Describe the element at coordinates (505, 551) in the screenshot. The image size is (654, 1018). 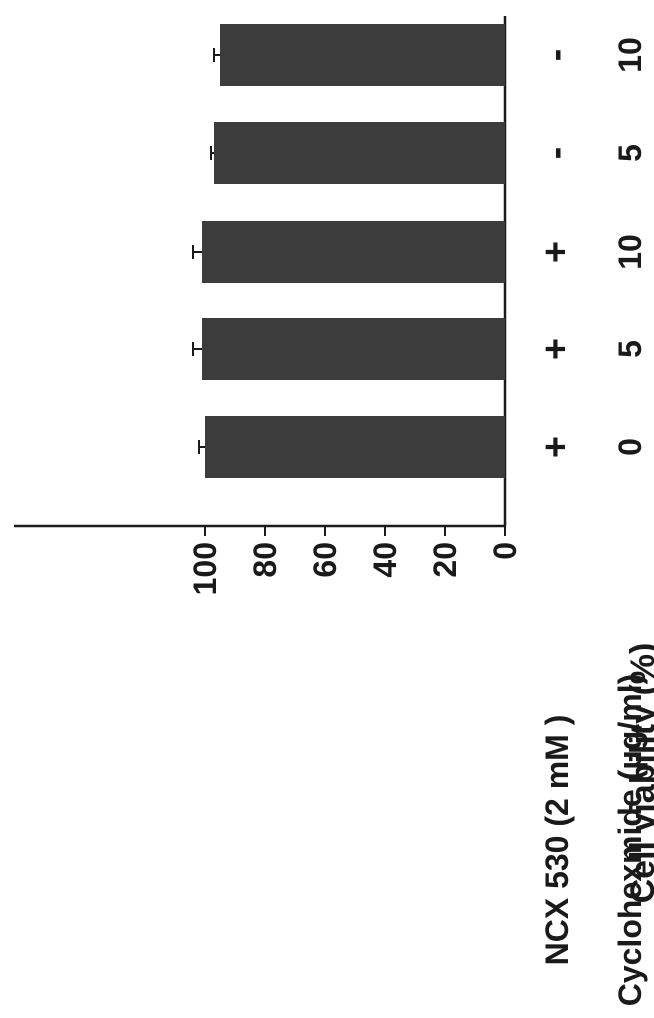
I see `y-tick-label-0: 0` at that location.